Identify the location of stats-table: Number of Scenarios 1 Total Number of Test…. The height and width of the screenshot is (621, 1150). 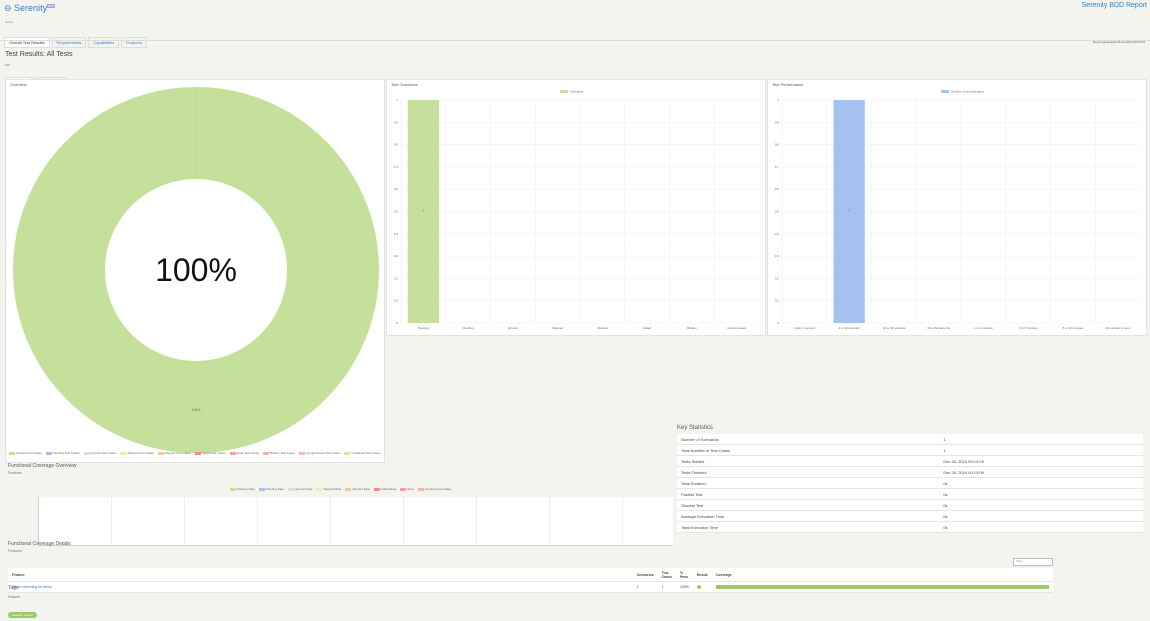
(910, 483).